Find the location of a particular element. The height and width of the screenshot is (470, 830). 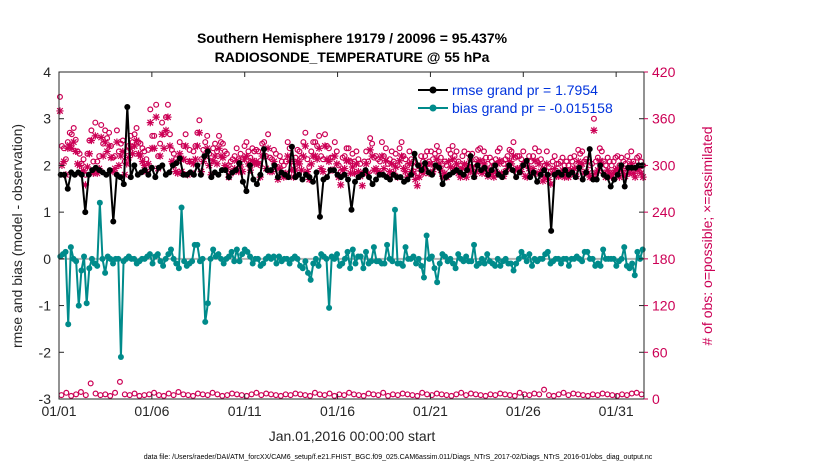

x-axis-label: Jan.01,2016 00:00:00 start is located at coordinates (352, 436).